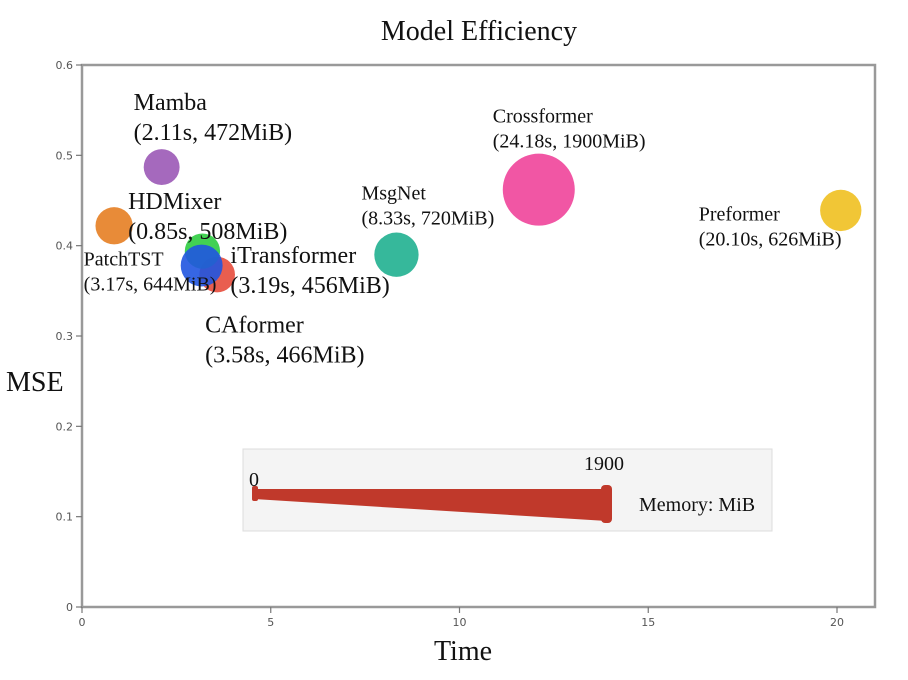 This screenshot has height=680, width=908. What do you see at coordinates (569, 129) in the screenshot?
I see `bubble-label-crossformer: Crossformer (24.18s, 1900MiB)` at bounding box center [569, 129].